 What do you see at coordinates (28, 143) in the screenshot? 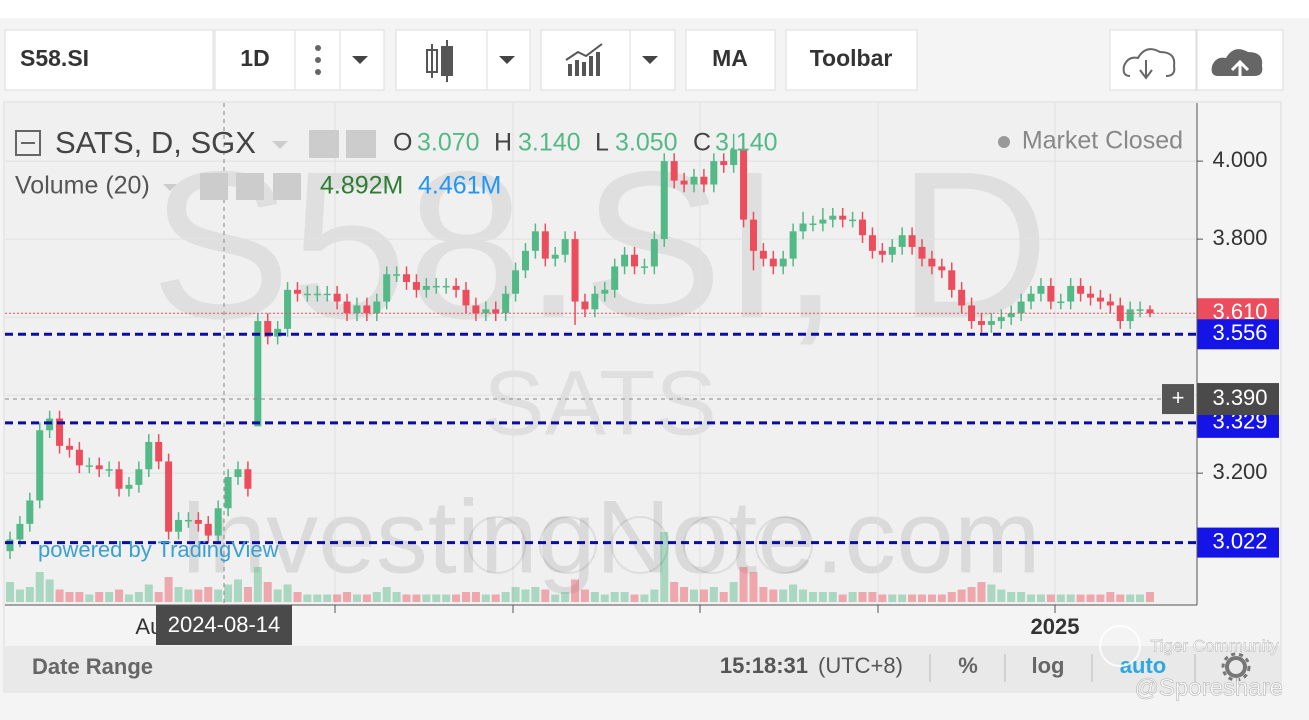
I see `collapse-icon` at bounding box center [28, 143].